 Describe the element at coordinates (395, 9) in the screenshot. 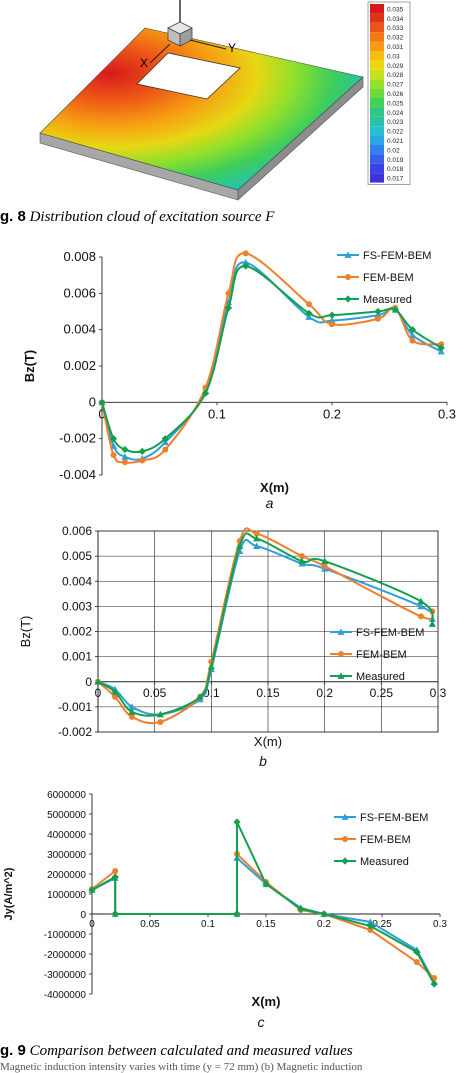

I see `colorbar-level: 0.035` at that location.